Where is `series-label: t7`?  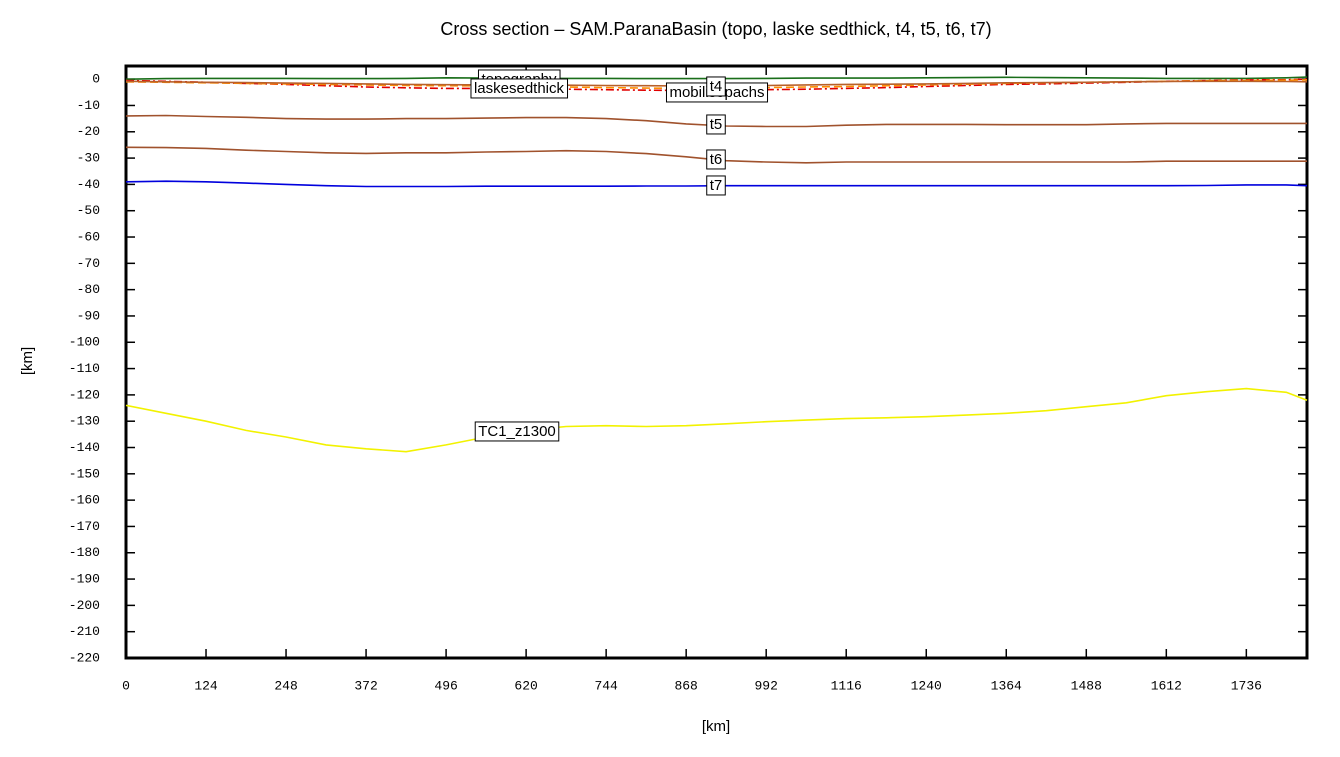 series-label: t7 is located at coordinates (716, 185).